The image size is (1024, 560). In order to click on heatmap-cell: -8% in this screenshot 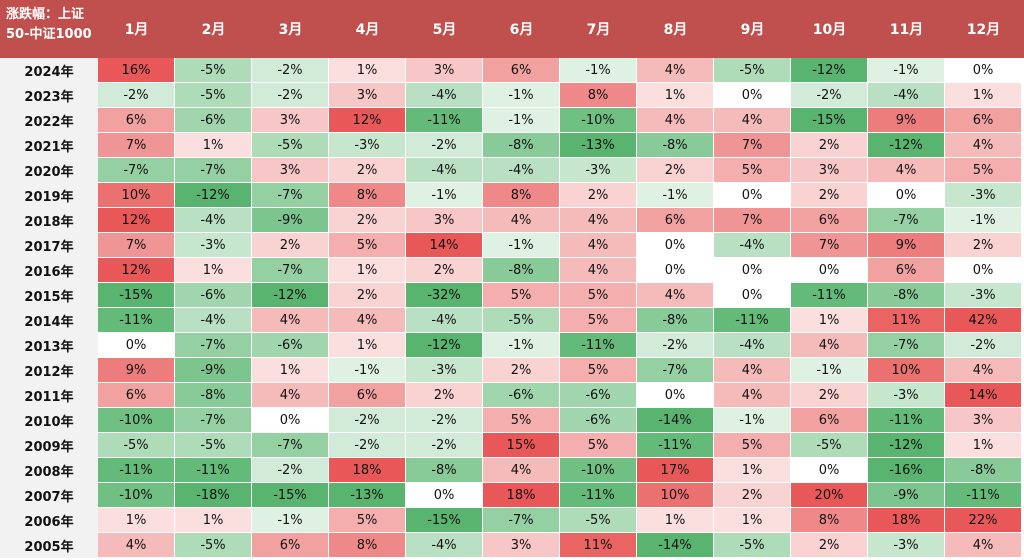, I will do `click(675, 320)`.